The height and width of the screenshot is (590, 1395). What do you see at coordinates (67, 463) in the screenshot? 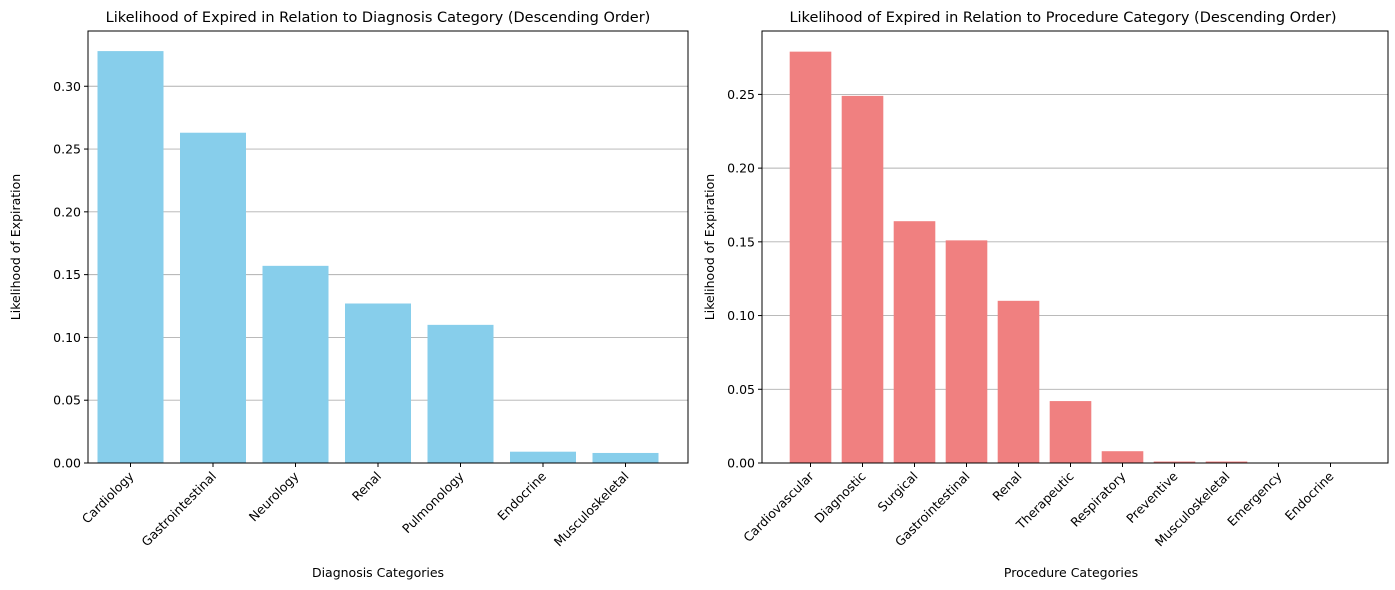
I see `diagnosis-y-tick-label: 0.00` at bounding box center [67, 463].